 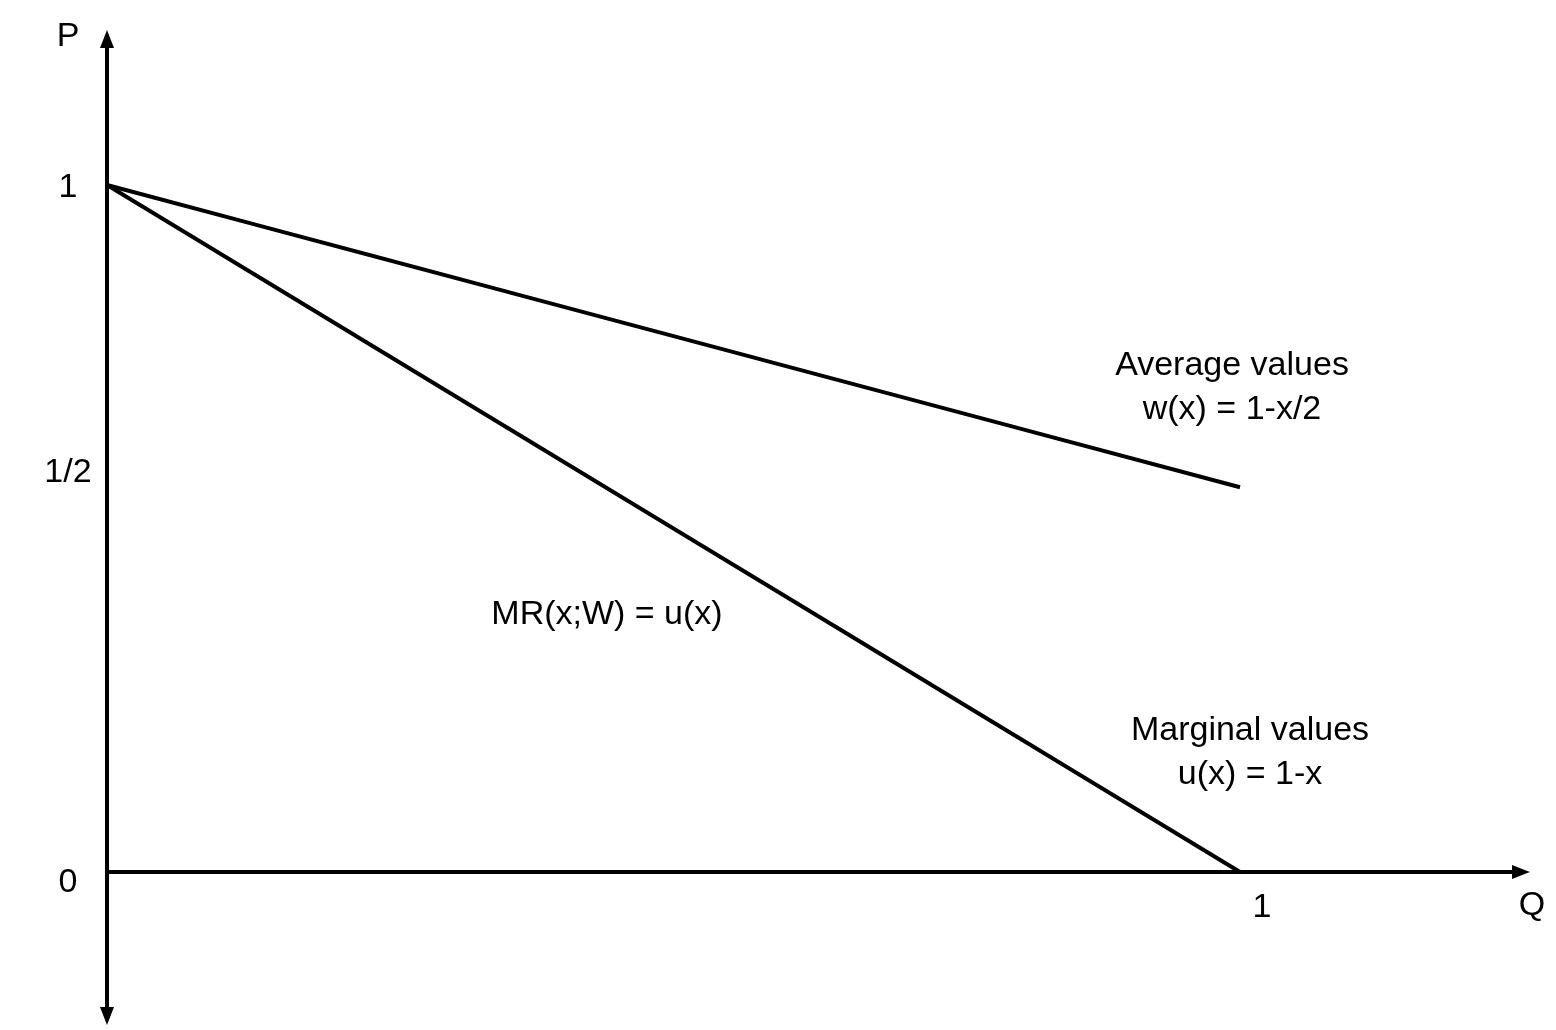 I want to click on annotation: MR(x;W) = u(x), so click(x=607, y=612).